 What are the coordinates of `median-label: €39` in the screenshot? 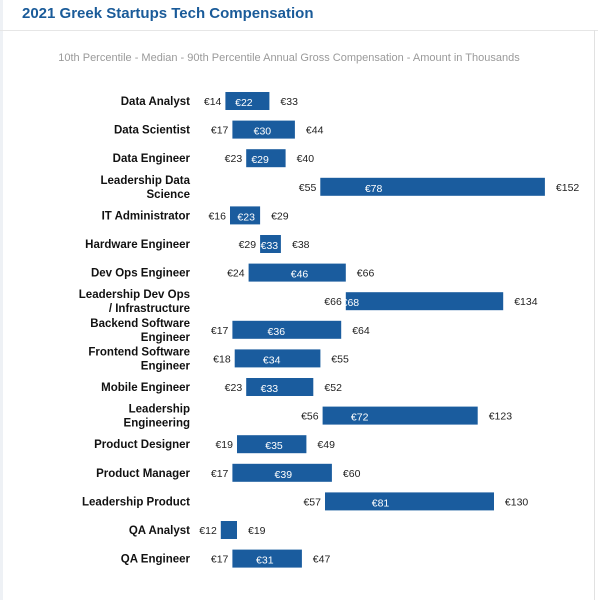 It's located at (284, 475).